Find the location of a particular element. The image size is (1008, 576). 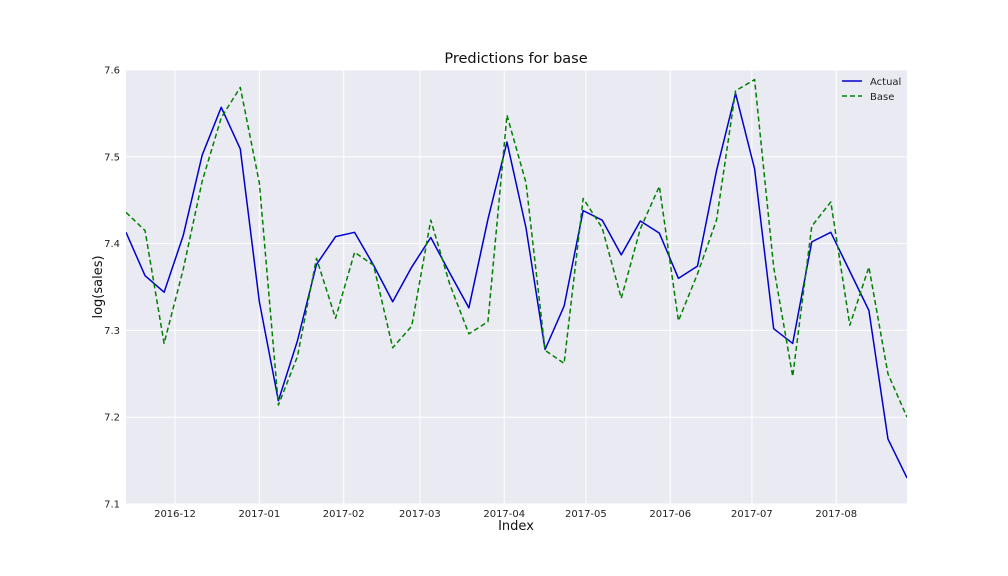

legend-actual-label: Actual is located at coordinates (885, 82).